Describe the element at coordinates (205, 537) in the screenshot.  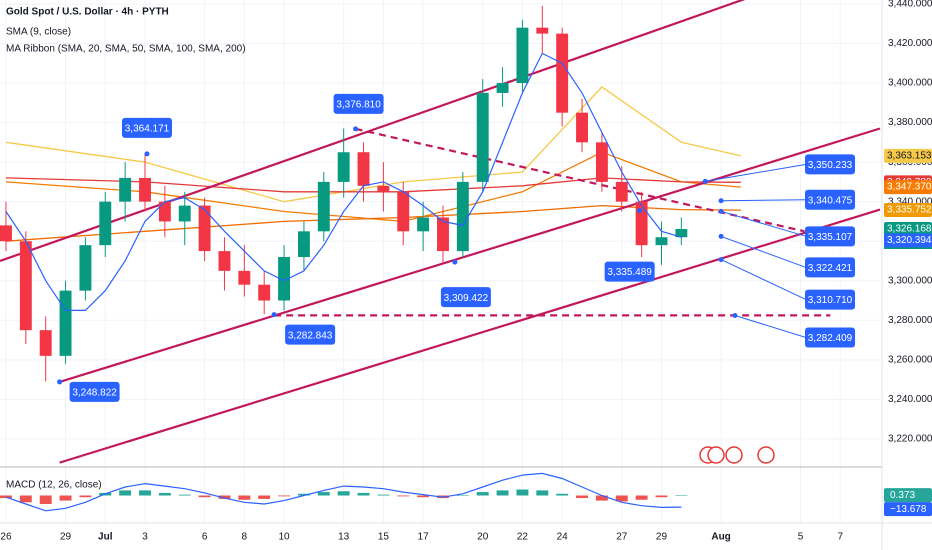
I see `x-tick-label: 6` at that location.